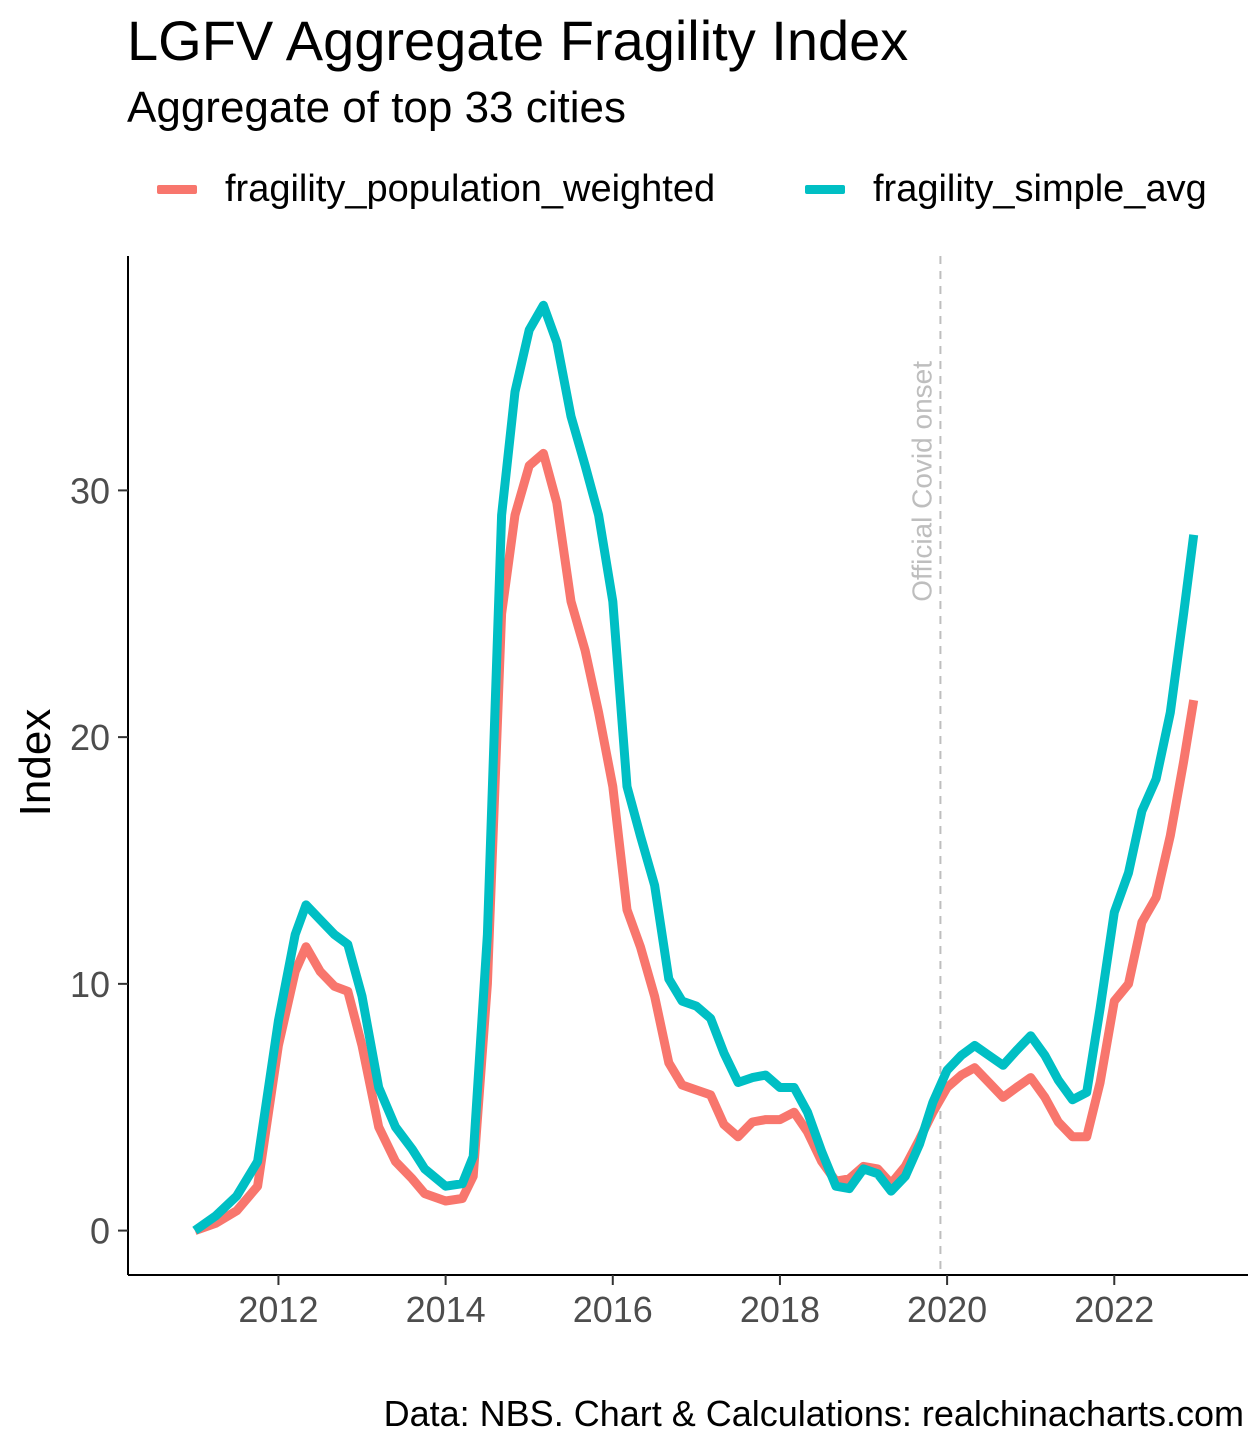  What do you see at coordinates (947, 1309) in the screenshot?
I see `x-tick-label: 2020` at bounding box center [947, 1309].